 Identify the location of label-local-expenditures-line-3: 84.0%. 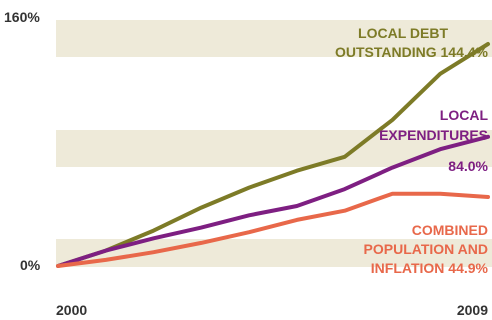
(468, 166).